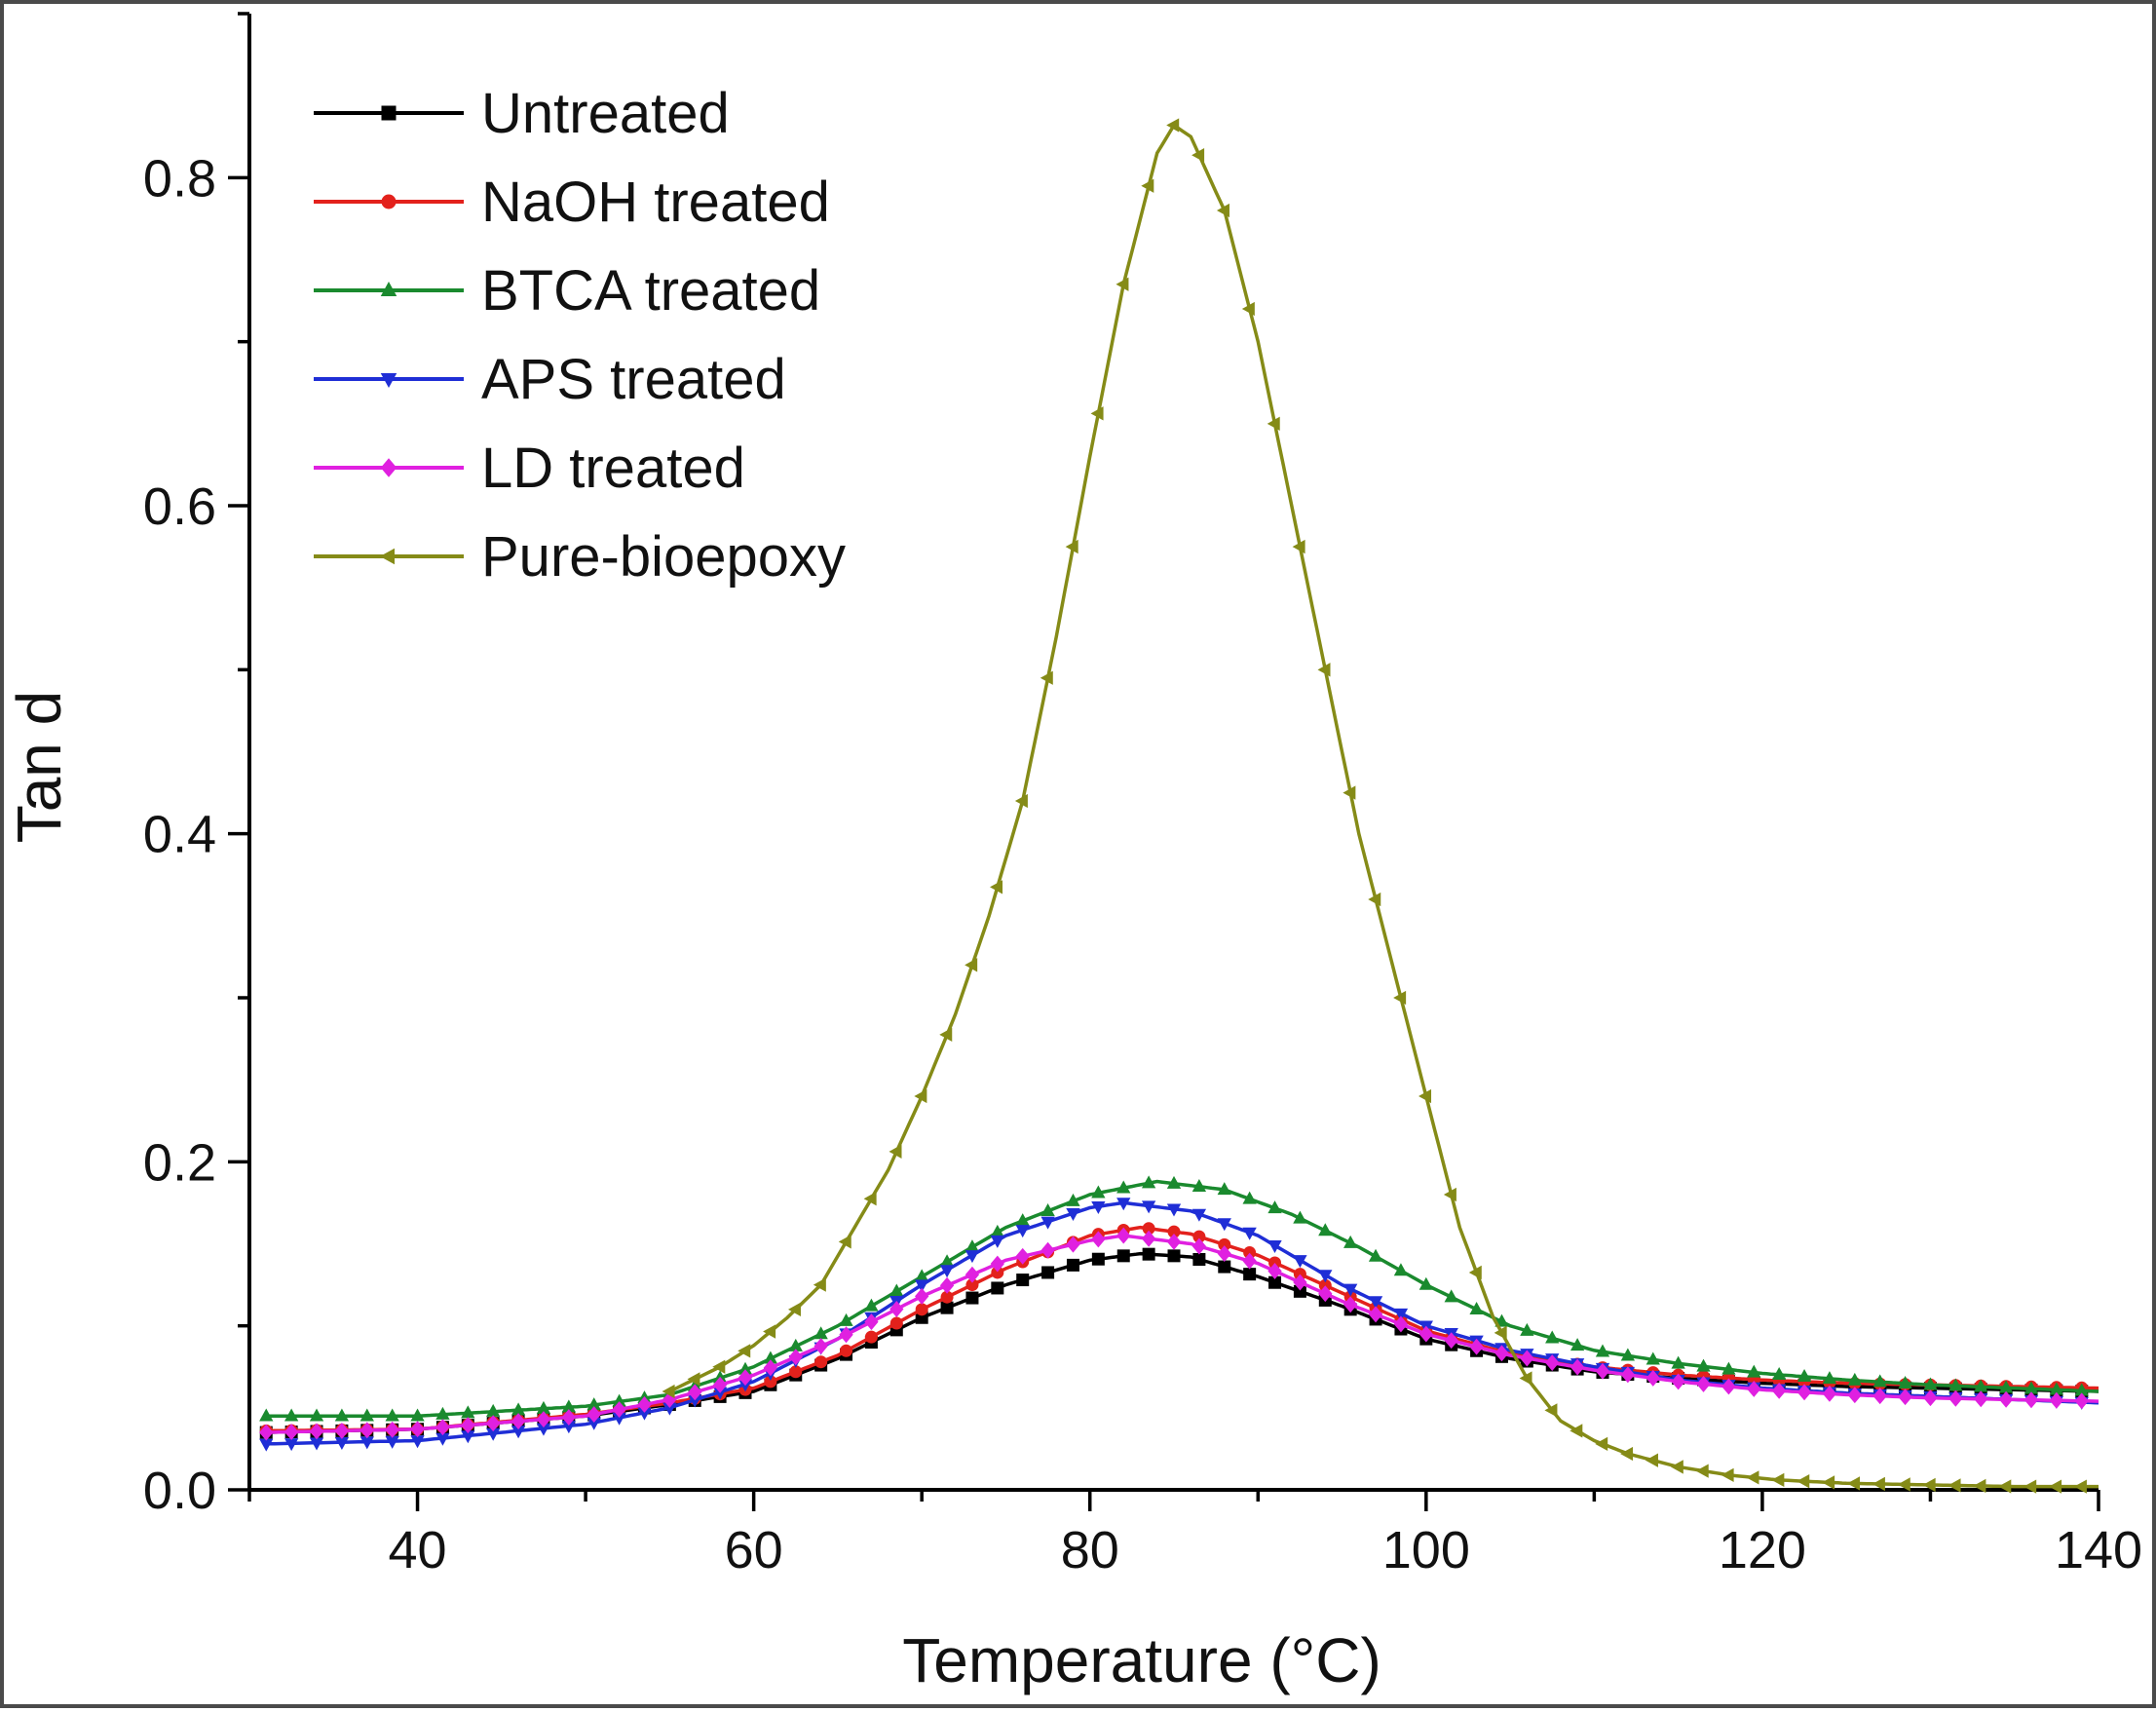 The image size is (2156, 1712). What do you see at coordinates (180, 835) in the screenshot?
I see `y-tick-label: 0.4` at bounding box center [180, 835].